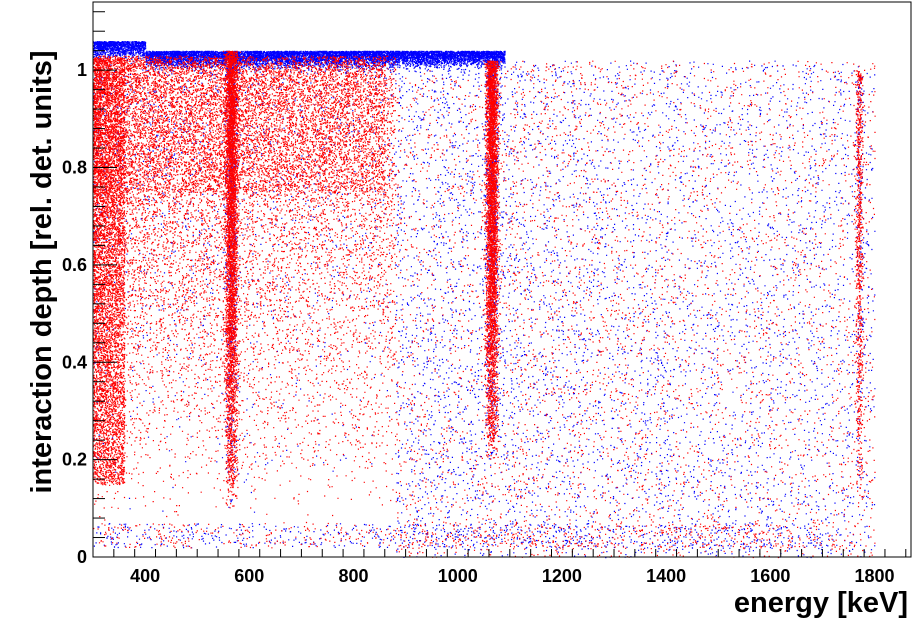  Describe the element at coordinates (74, 168) in the screenshot. I see `y-tick-label: 0.8` at that location.